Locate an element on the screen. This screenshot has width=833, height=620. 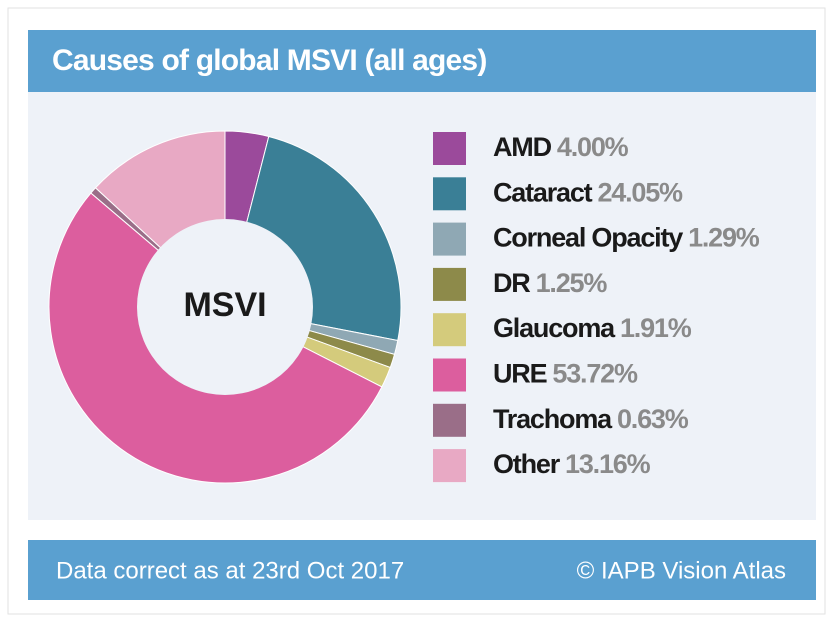
legend-entry: Cataract 24.05% is located at coordinates (588, 192).